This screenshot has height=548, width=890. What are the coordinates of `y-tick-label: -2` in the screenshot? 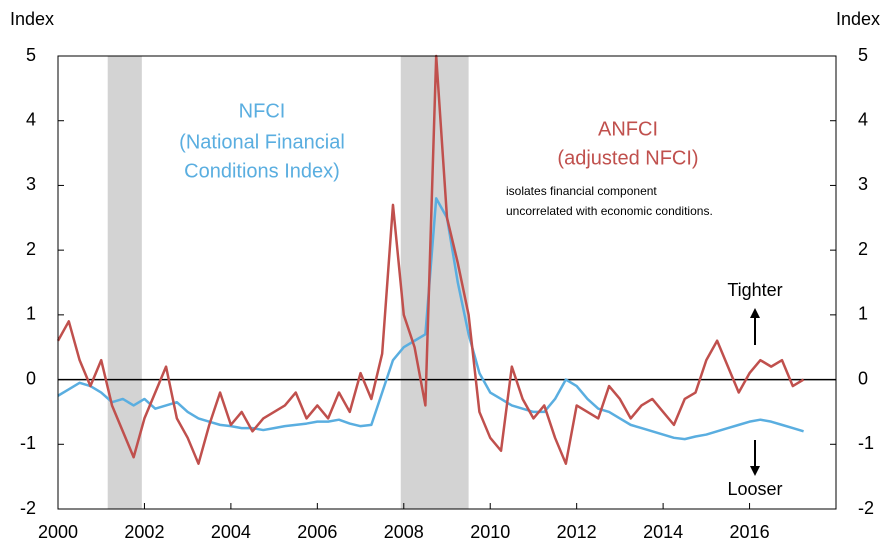 It's located at (28, 508).